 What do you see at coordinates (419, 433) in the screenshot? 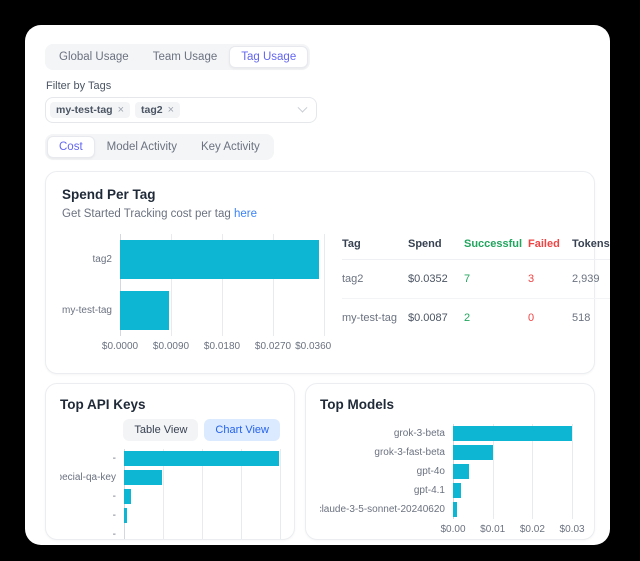
I see `category-label: grok-3-beta` at bounding box center [419, 433].